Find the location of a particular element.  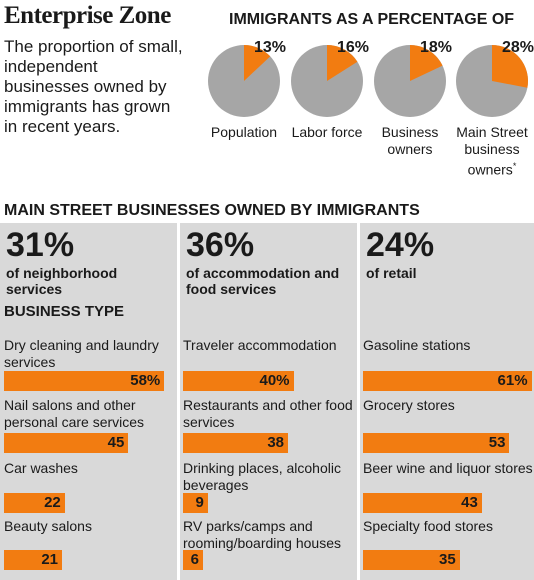

column-percent: 24% is located at coordinates (400, 245).